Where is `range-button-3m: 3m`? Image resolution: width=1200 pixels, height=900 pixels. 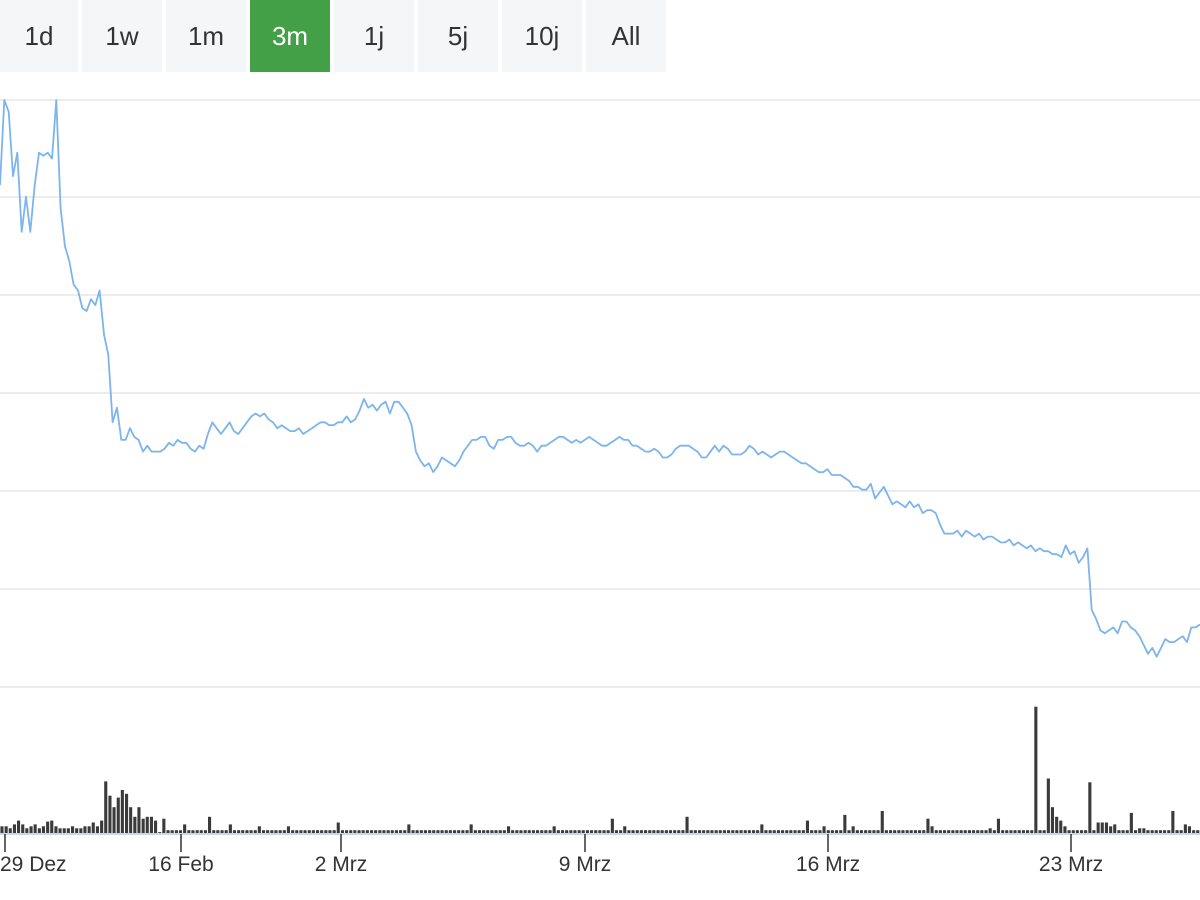 range-button-3m: 3m is located at coordinates (290, 36).